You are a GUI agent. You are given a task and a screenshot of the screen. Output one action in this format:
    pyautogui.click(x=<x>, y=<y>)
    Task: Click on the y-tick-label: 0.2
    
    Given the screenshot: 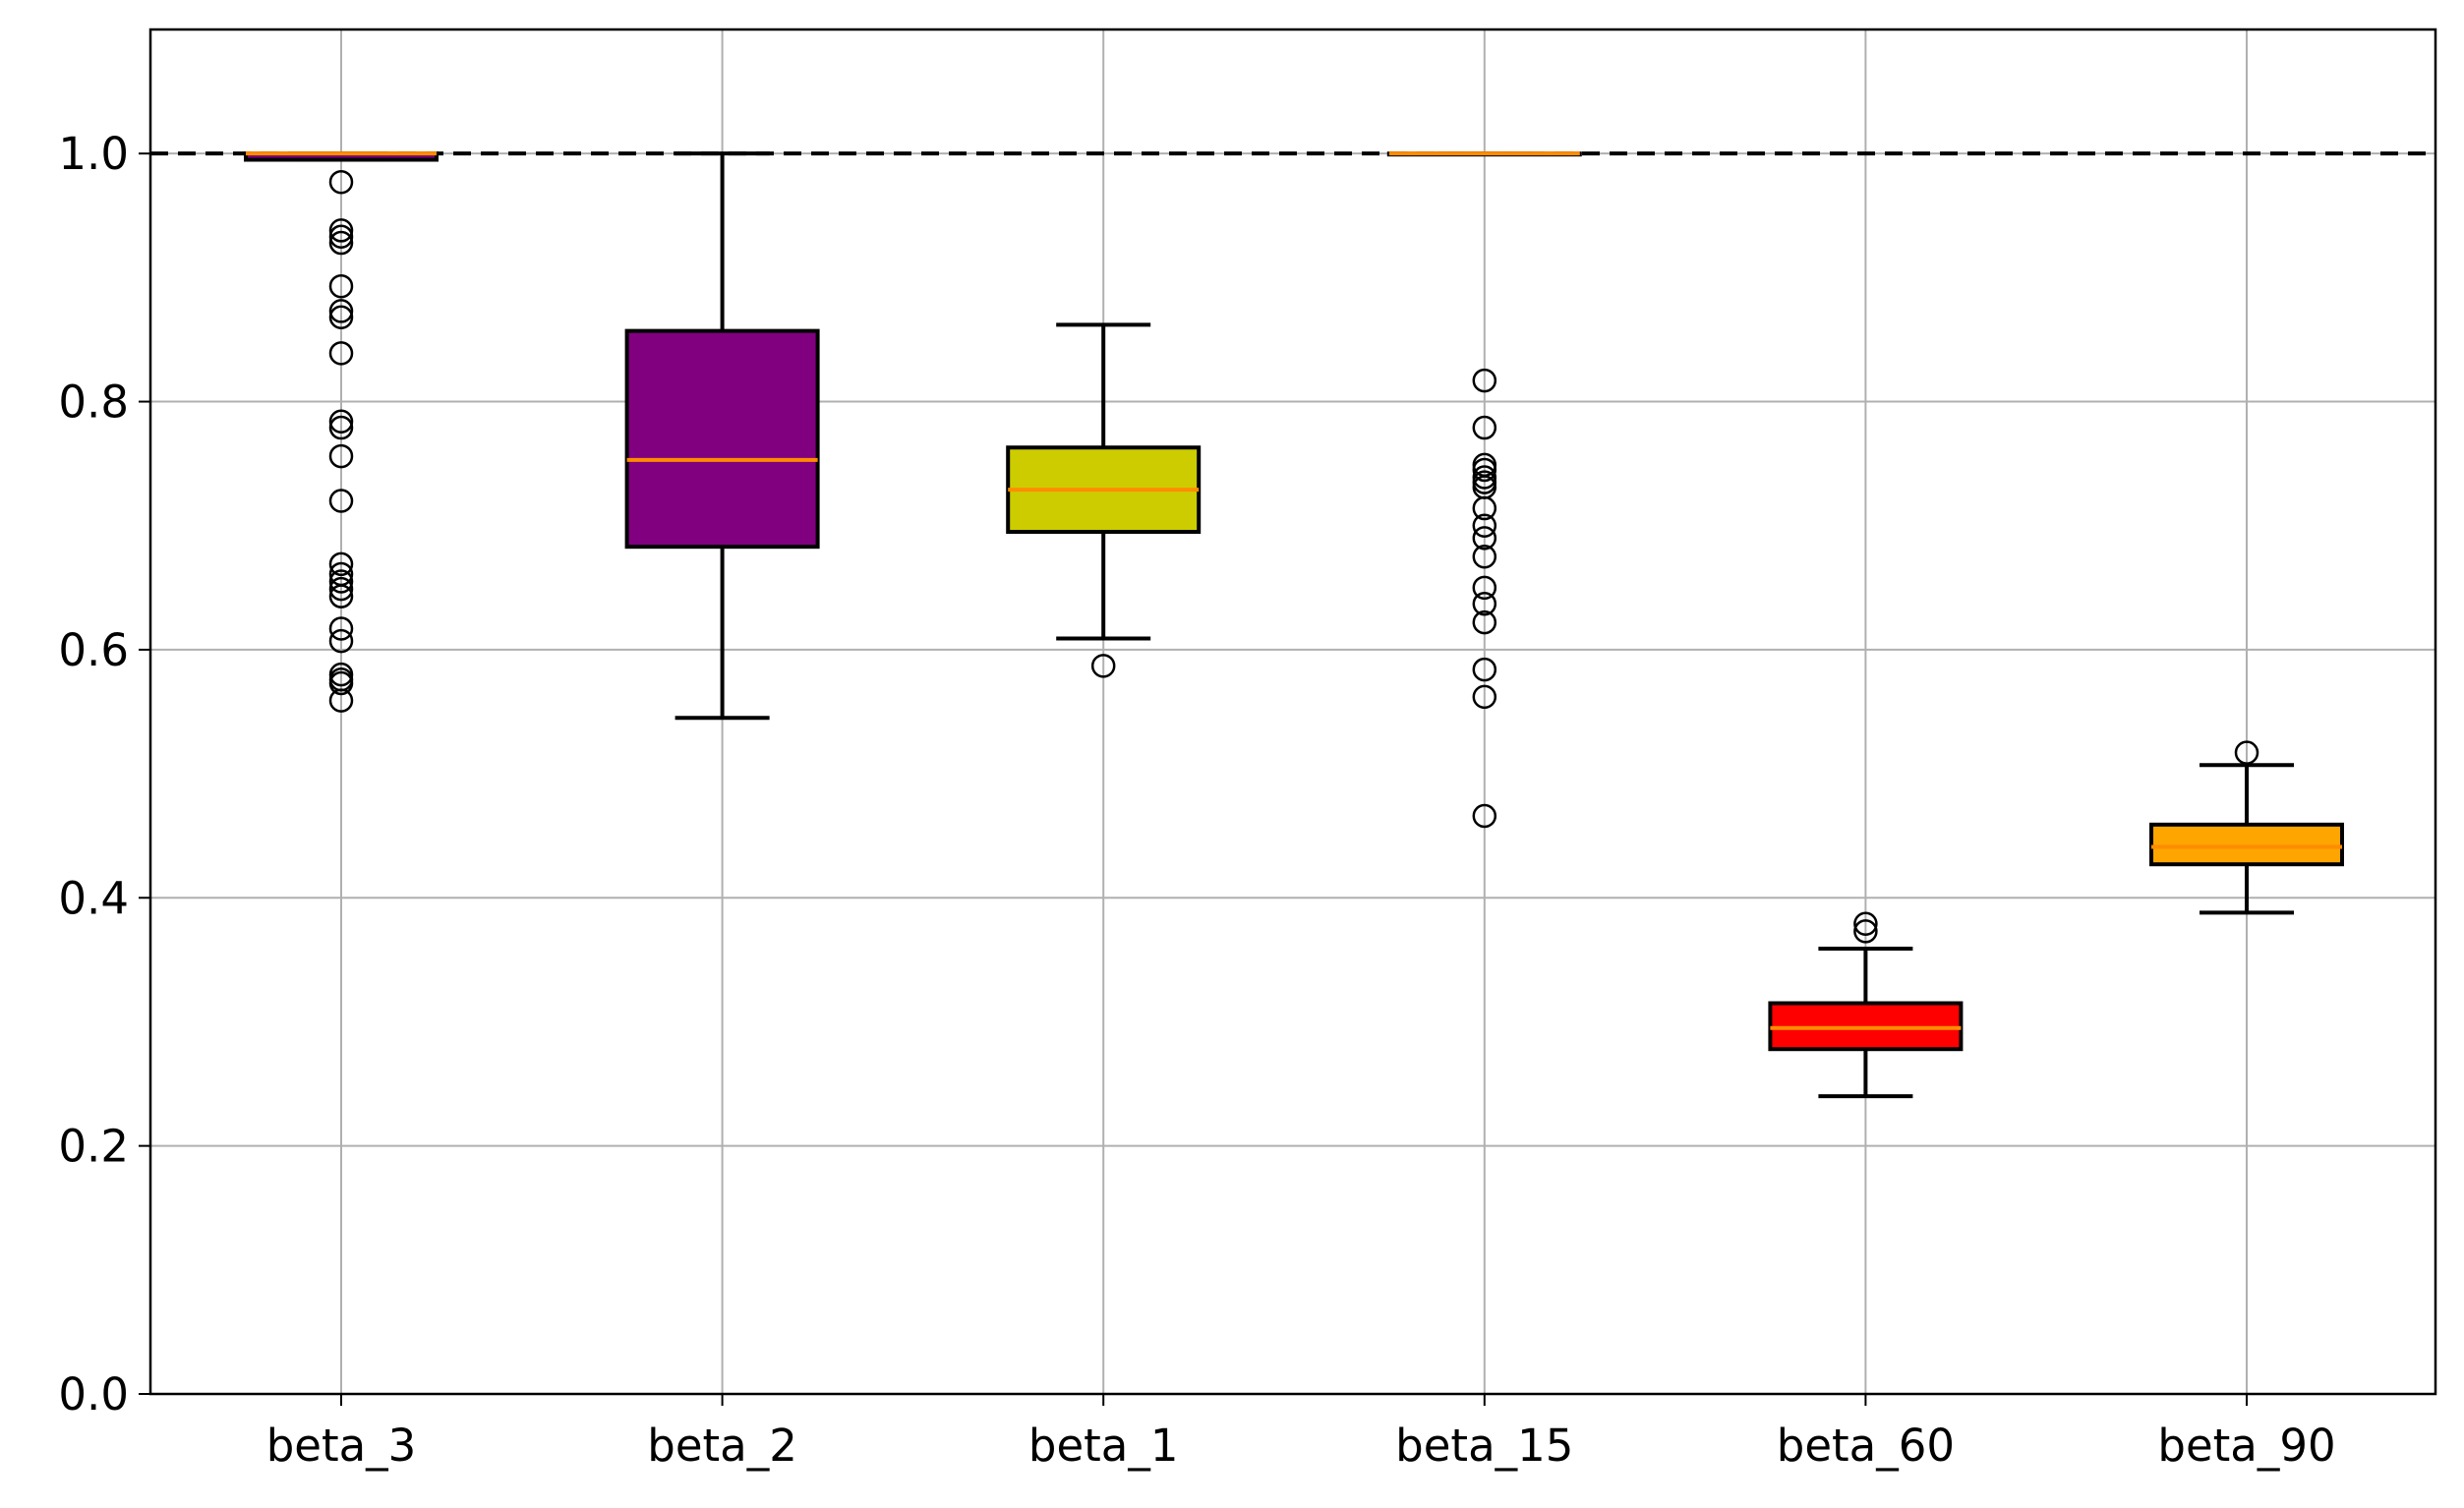 What is the action you would take?
    pyautogui.click(x=93, y=1147)
    